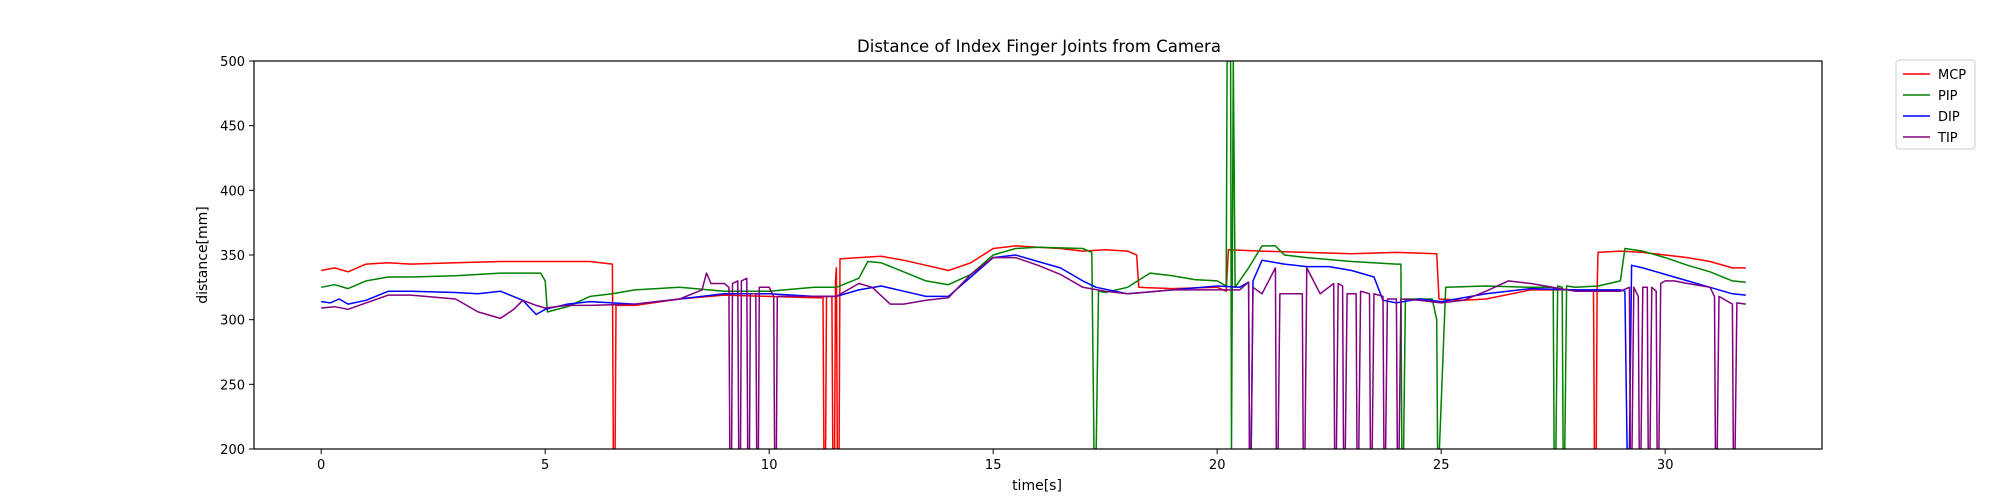 The image size is (2000, 500). Describe the element at coordinates (232, 127) in the screenshot. I see `y-tick-label: 450` at that location.